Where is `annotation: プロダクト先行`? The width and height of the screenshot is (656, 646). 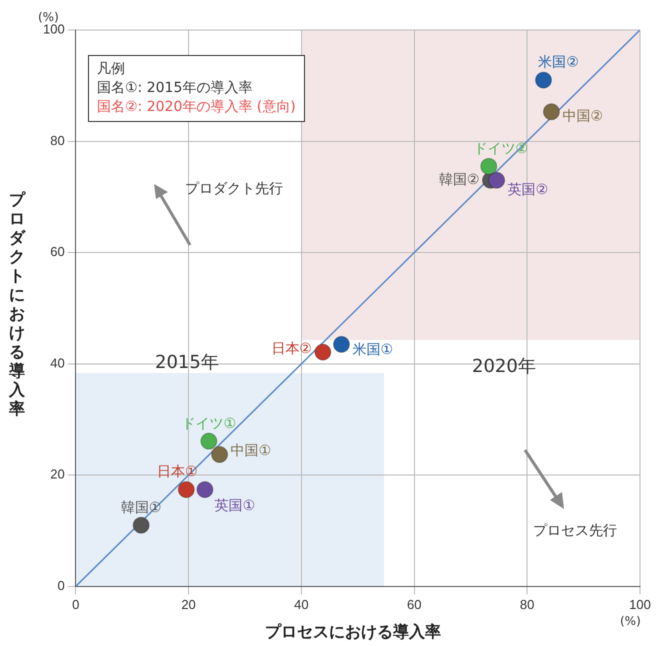 annotation: プロダクト先行 is located at coordinates (234, 189).